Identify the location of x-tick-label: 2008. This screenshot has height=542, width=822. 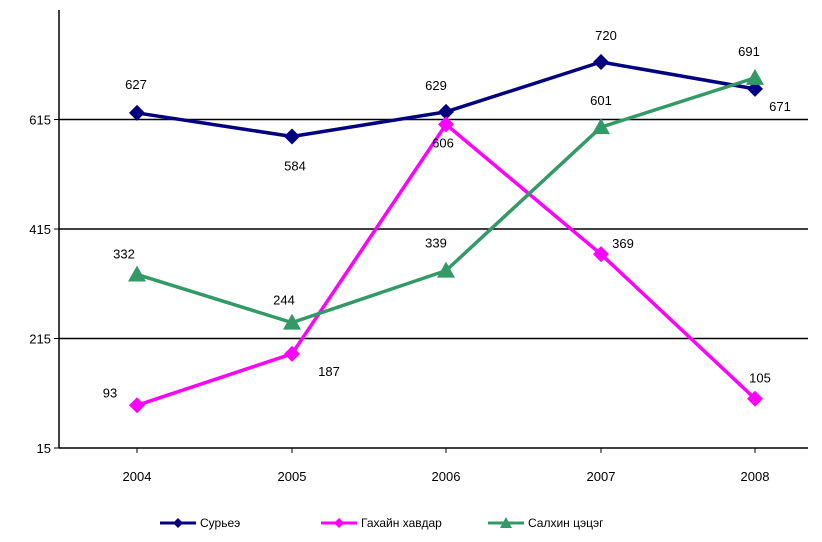
(755, 476).